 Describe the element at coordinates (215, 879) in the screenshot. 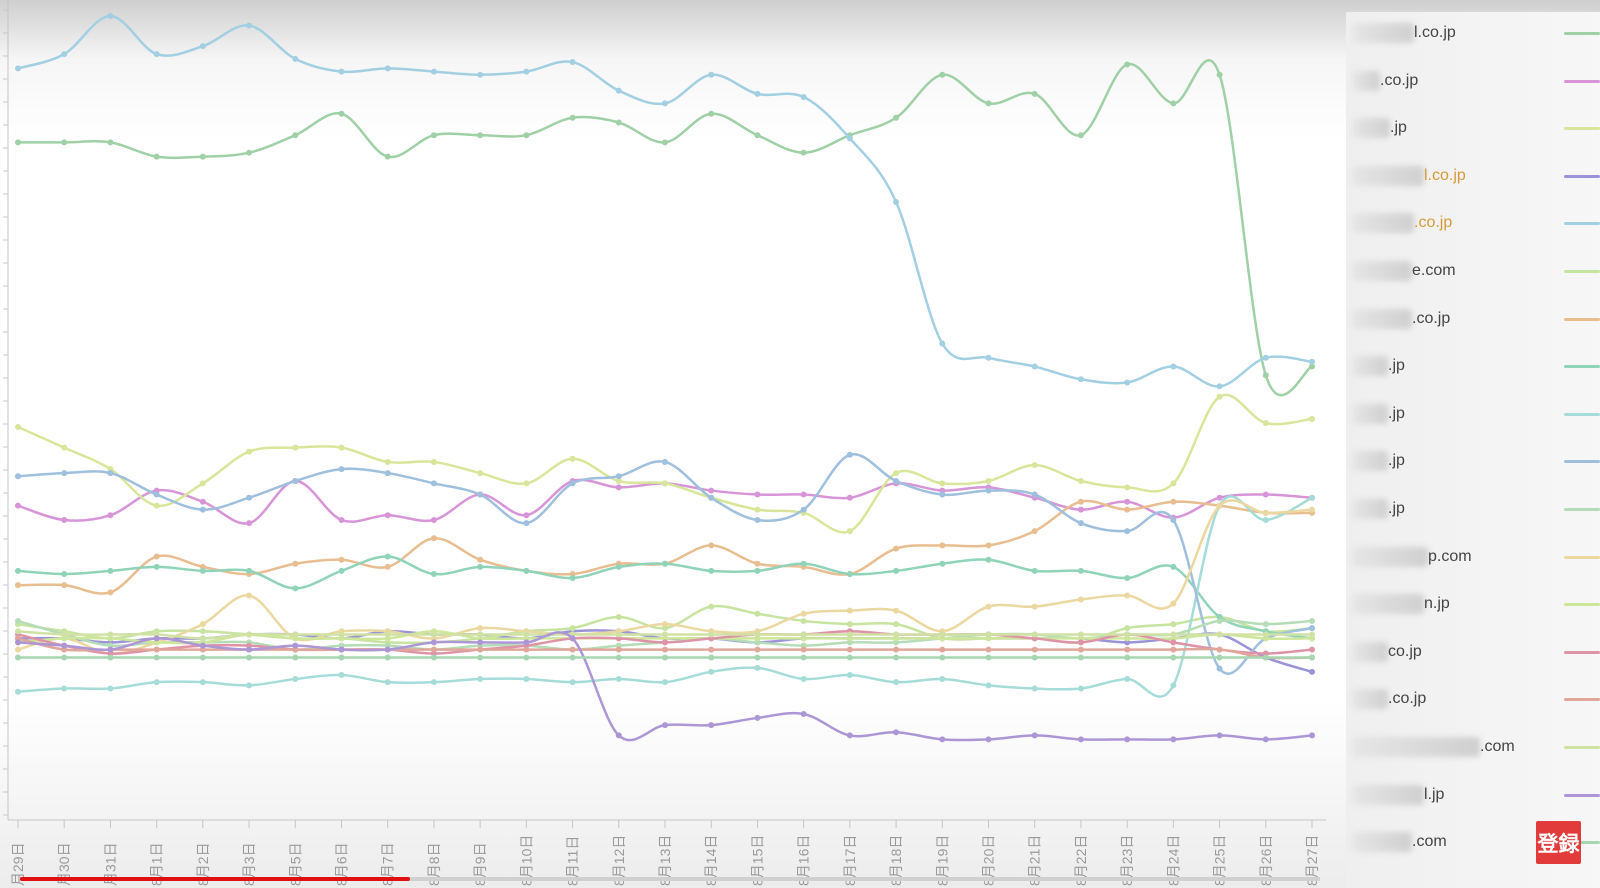

I see `video-progress-fill` at that location.